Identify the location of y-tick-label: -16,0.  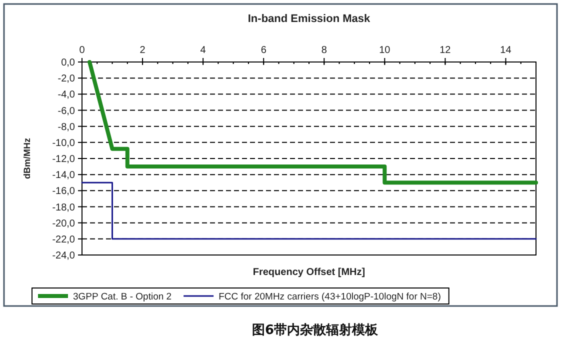
(64, 192).